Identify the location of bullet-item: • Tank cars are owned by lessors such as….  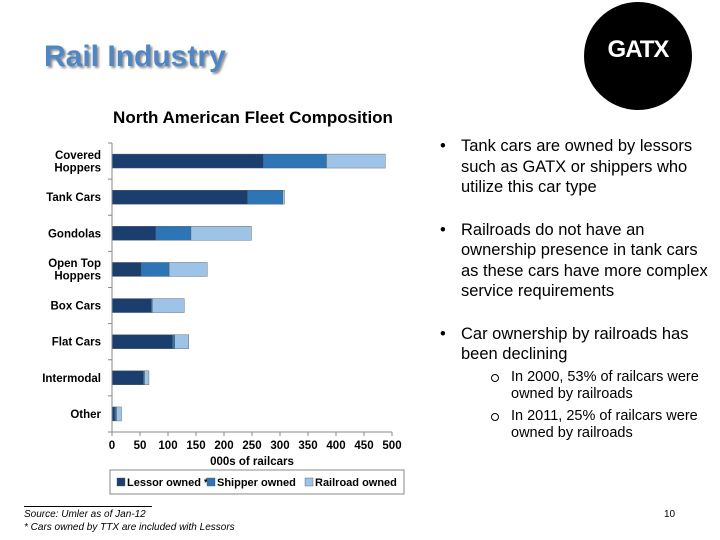
(578, 167).